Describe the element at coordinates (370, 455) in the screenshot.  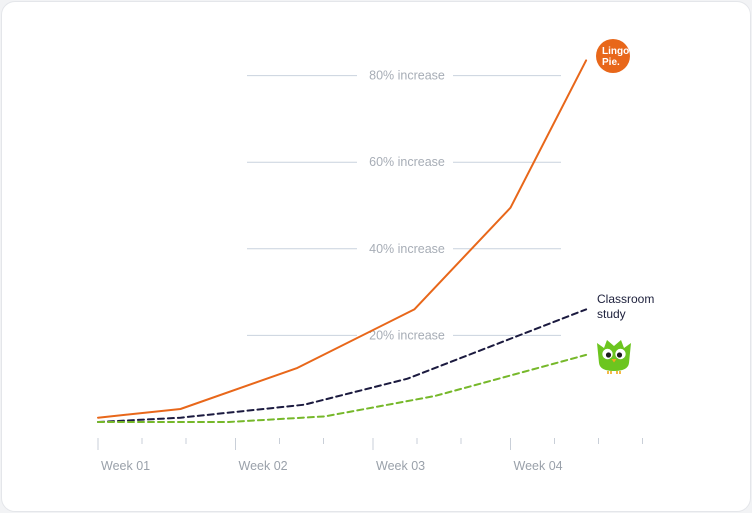
I see `x-axis: Week 01 Week 02 Week 03 Week 04` at that location.